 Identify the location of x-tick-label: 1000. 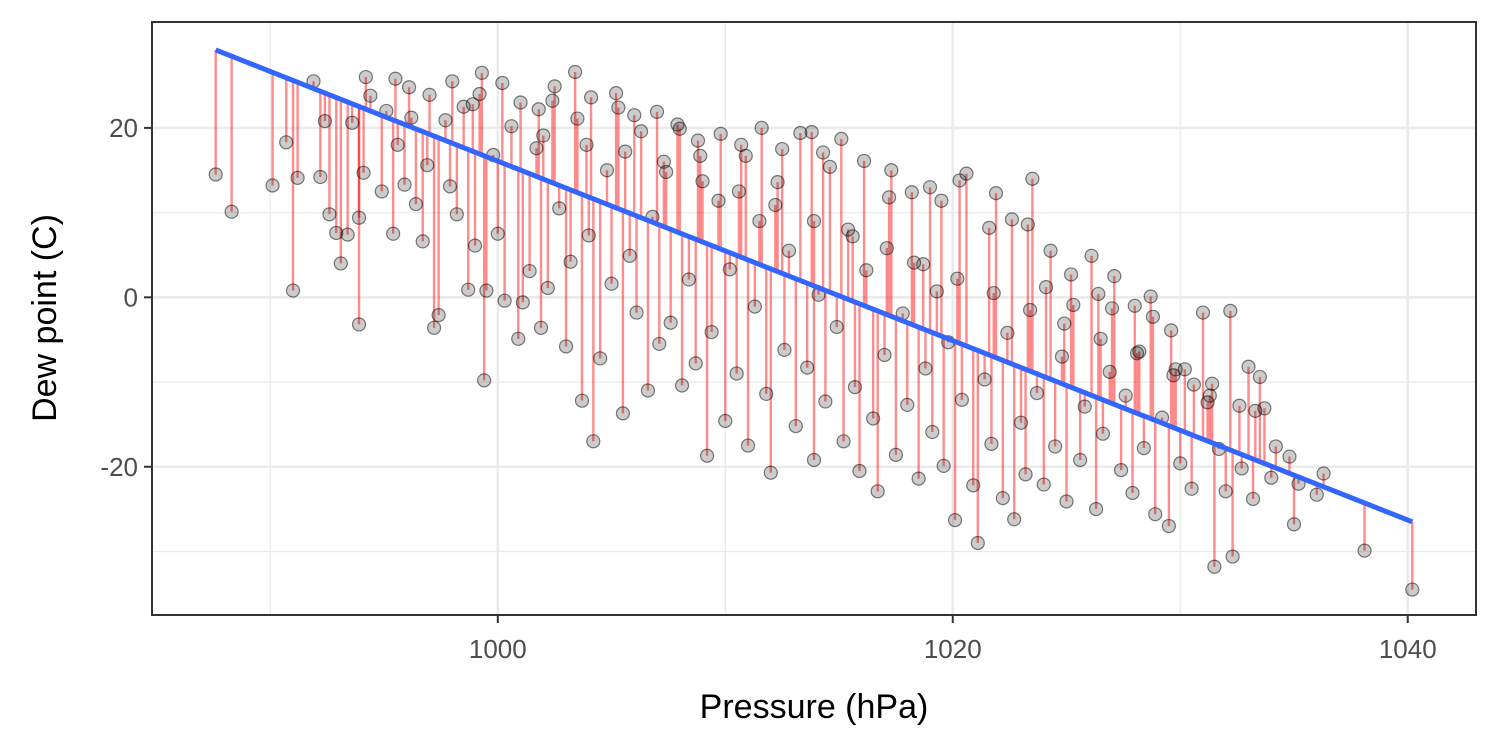
(498, 649).